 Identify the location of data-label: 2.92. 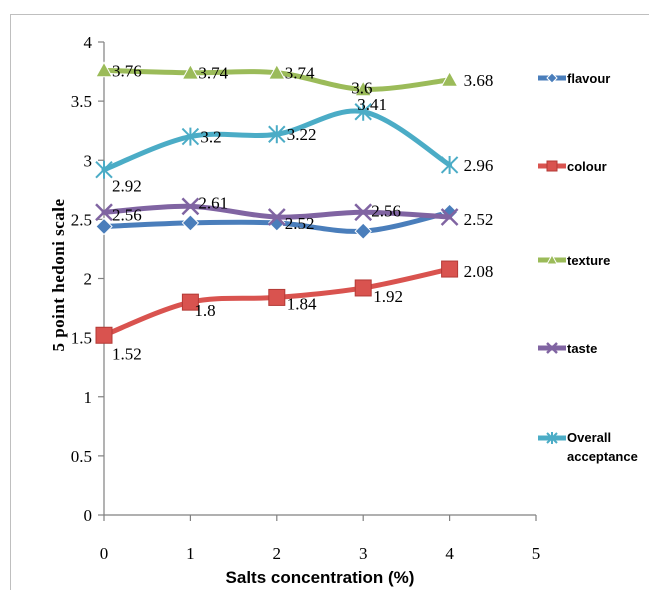
(127, 186).